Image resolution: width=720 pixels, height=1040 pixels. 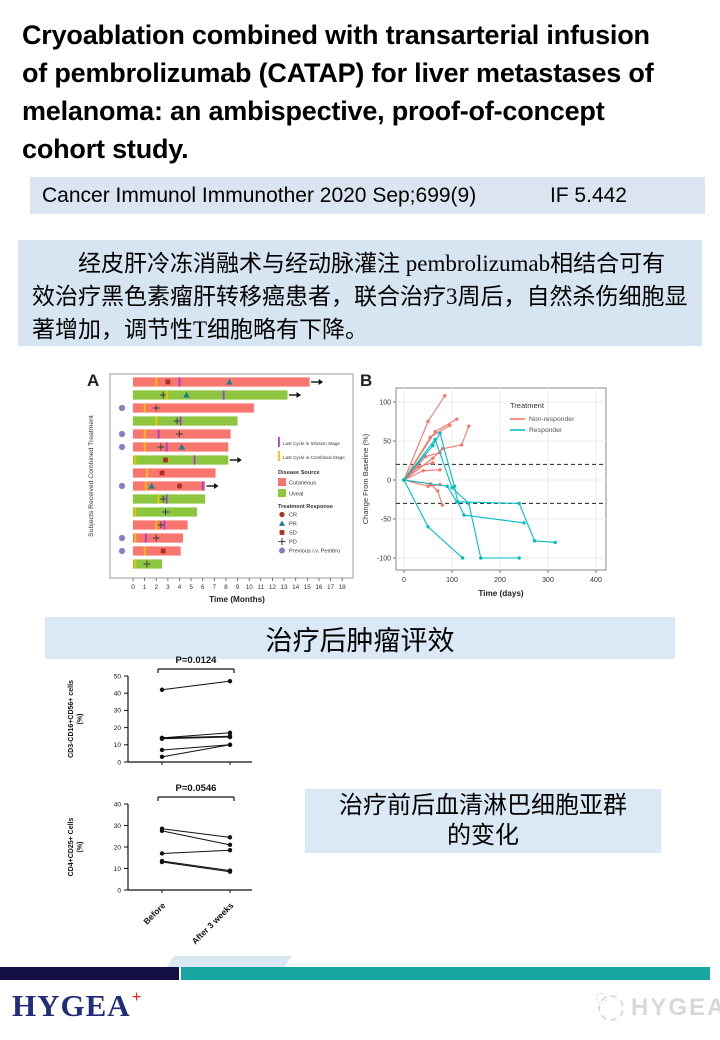 What do you see at coordinates (237, 599) in the screenshot?
I see `svg-text: Time (Months)` at bounding box center [237, 599].